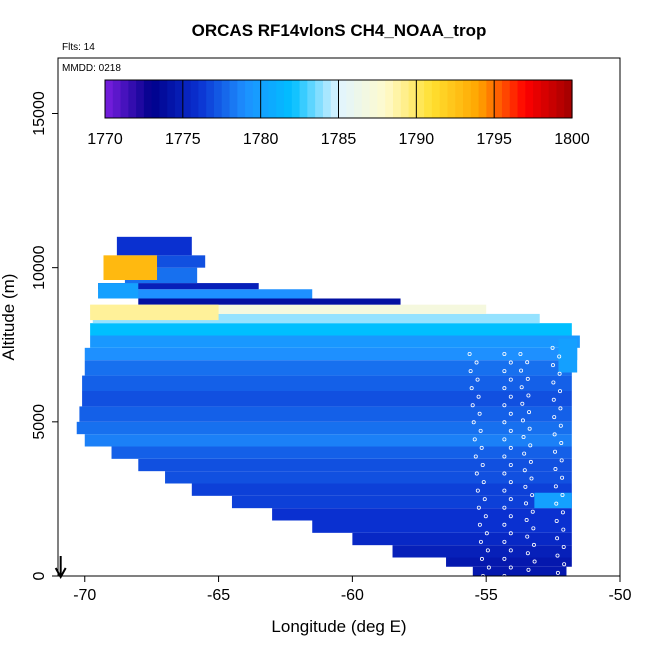  I want to click on x-tick-label: -60, so click(352, 595).